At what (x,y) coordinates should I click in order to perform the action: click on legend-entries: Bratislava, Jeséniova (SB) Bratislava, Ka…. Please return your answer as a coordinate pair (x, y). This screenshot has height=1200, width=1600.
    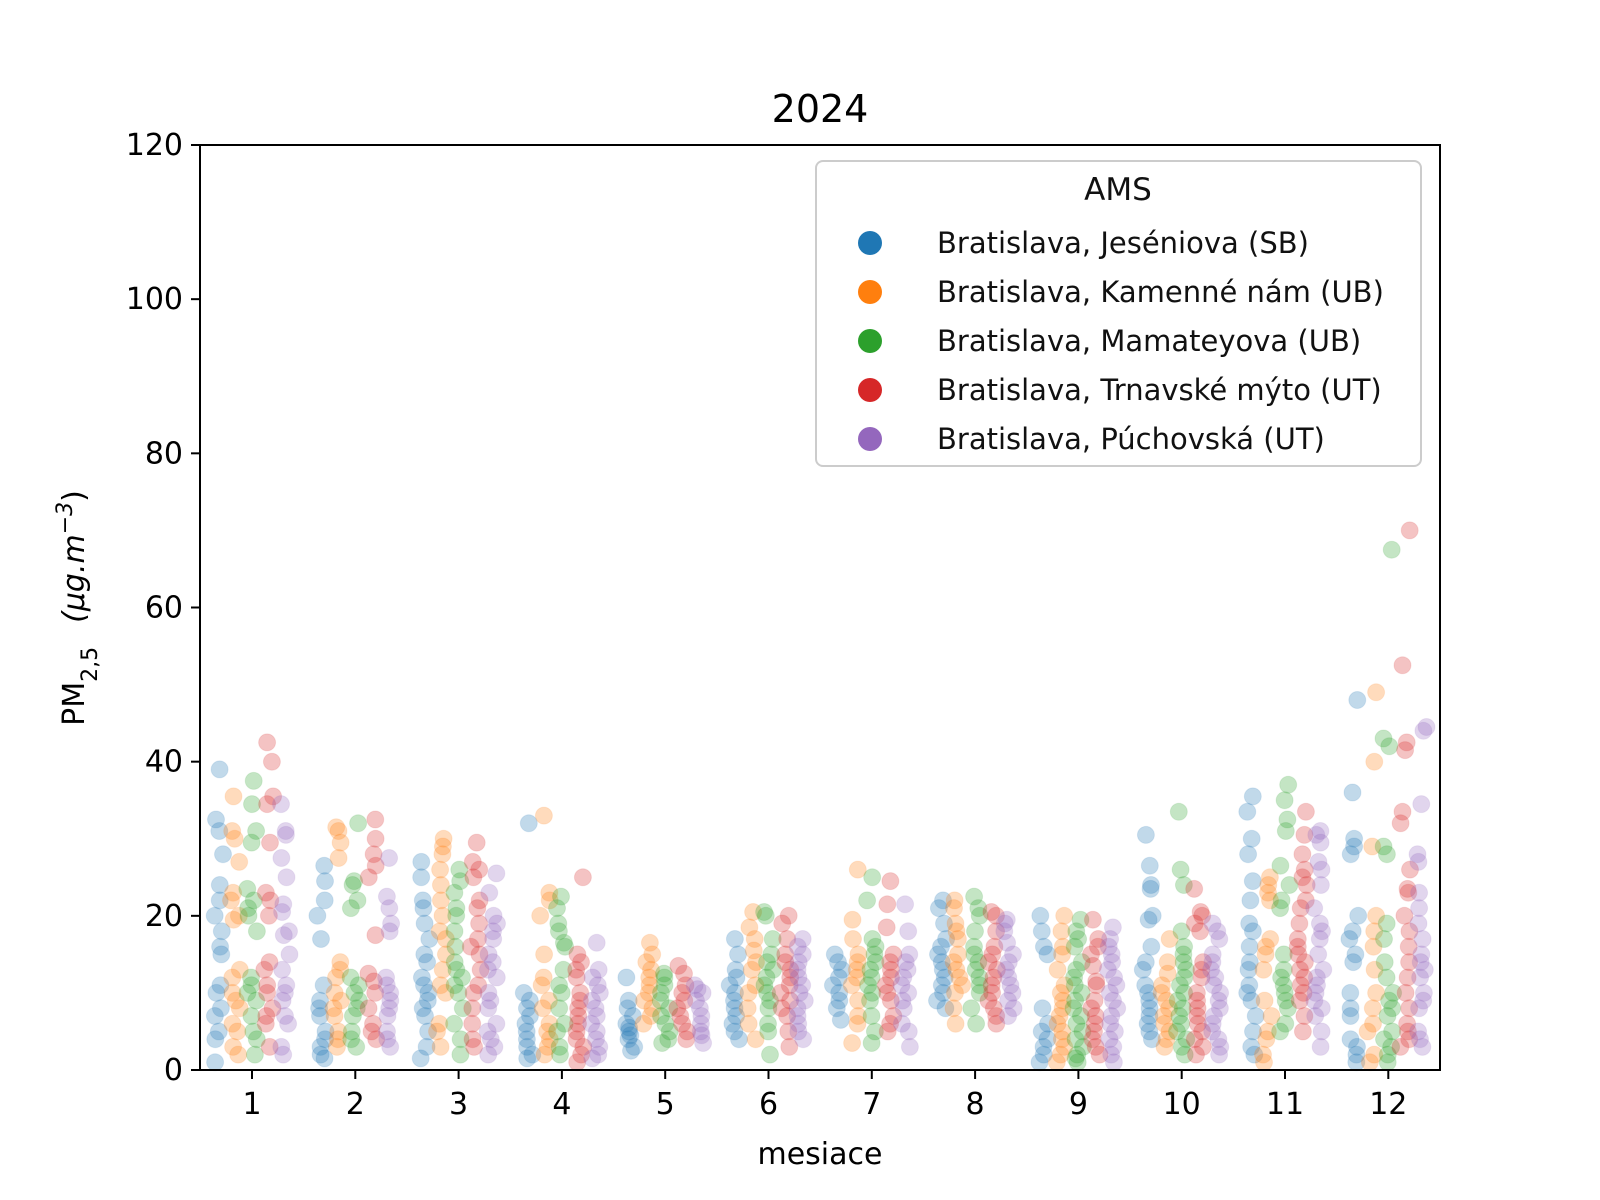
    Looking at the image, I should click on (1121, 341).